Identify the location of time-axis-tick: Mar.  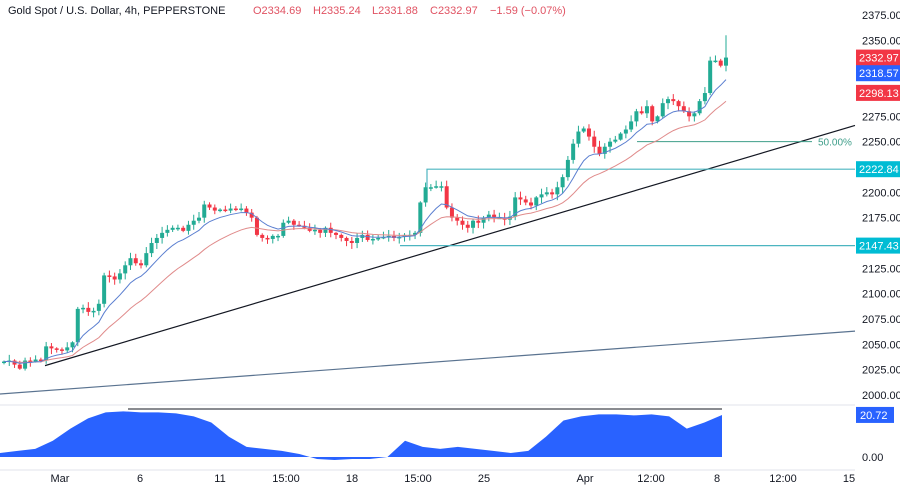
(60, 479).